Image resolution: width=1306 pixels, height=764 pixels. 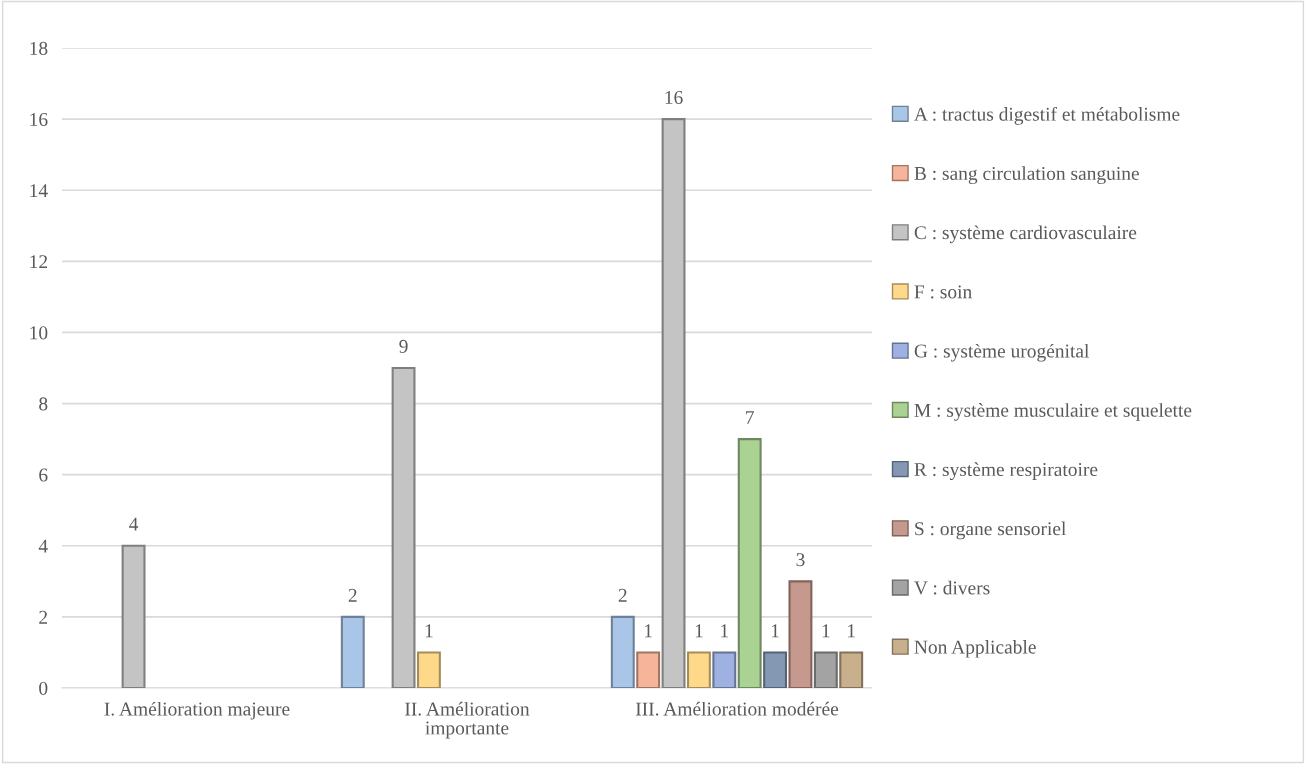 What do you see at coordinates (39, 48) in the screenshot?
I see `y-tick-label: 18` at bounding box center [39, 48].